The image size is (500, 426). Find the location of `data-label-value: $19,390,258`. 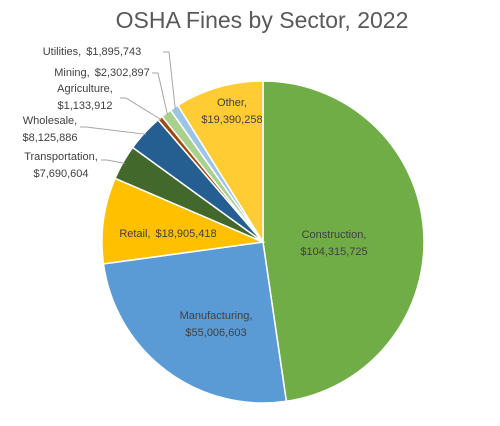

data-label-value: $19,390,258 is located at coordinates (231, 120).